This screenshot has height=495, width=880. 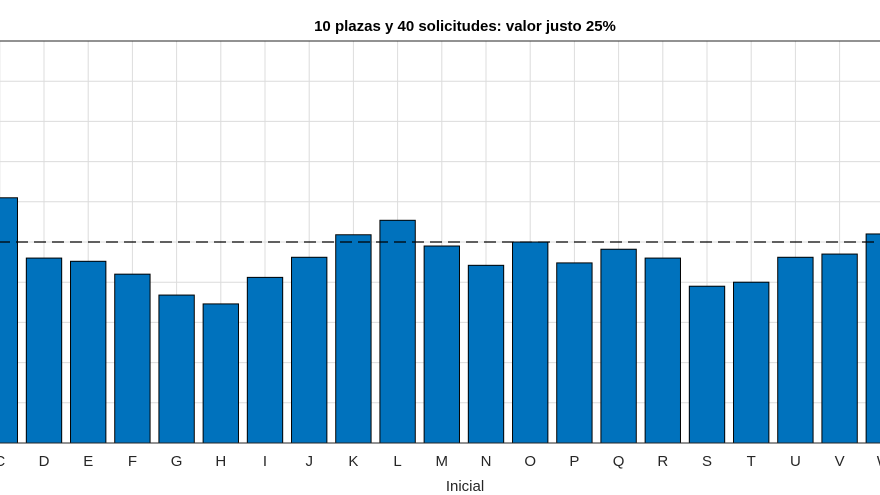 What do you see at coordinates (397, 461) in the screenshot?
I see `x-tick-label: L` at bounding box center [397, 461].